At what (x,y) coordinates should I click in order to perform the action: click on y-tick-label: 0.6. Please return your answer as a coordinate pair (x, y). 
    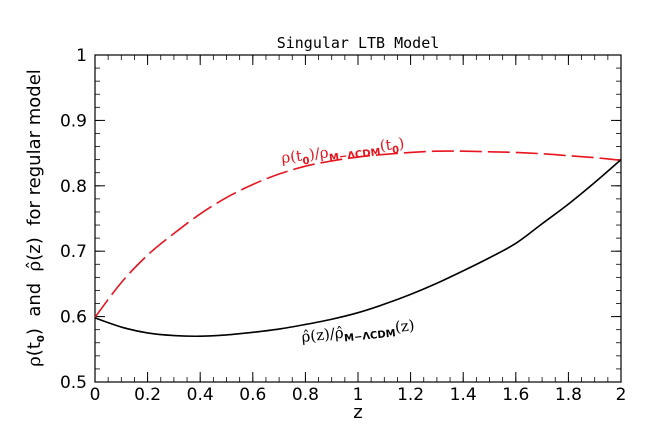
    Looking at the image, I should click on (73, 318).